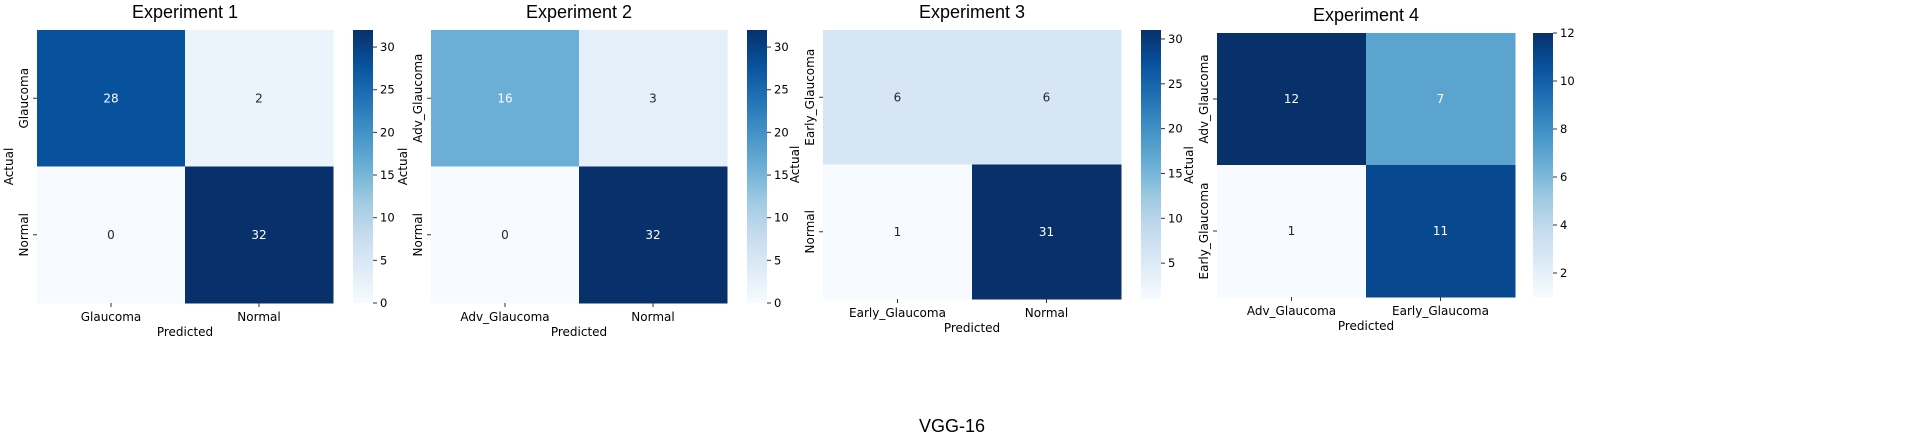 This screenshot has height=442, width=1905. I want to click on colorbar-tick-label: 6, so click(1563, 177).